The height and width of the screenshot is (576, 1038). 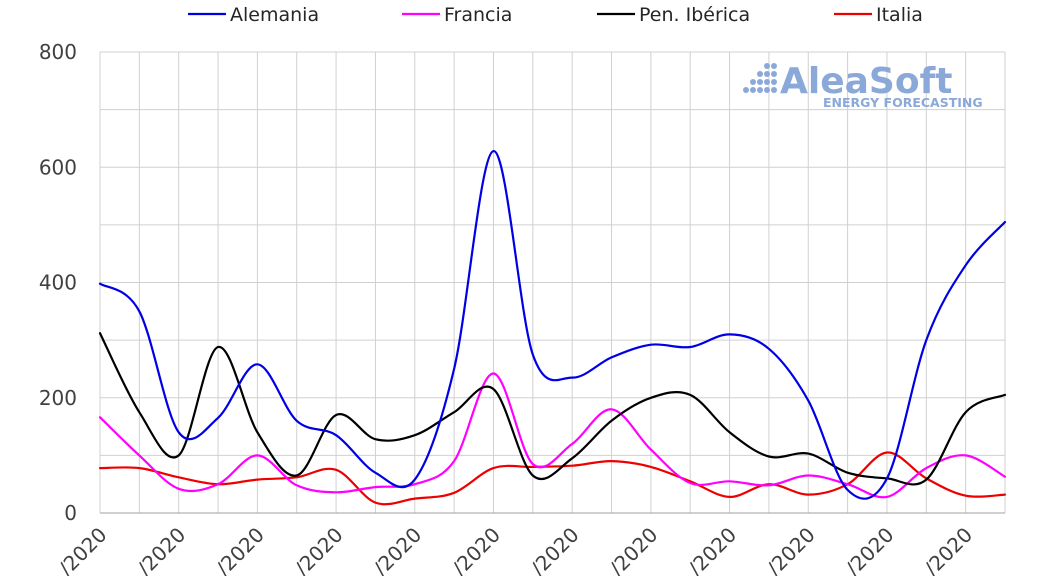 I want to click on series-line-italia, so click(x=552, y=478).